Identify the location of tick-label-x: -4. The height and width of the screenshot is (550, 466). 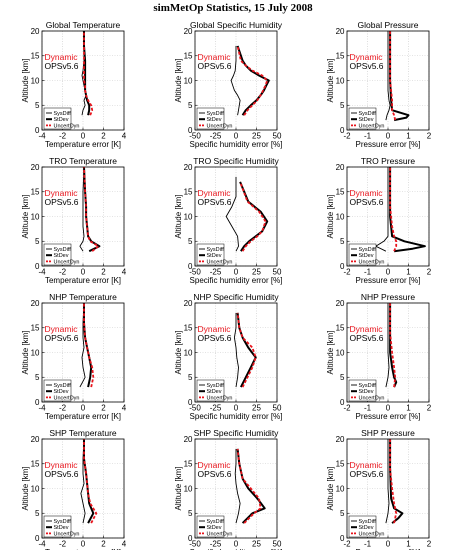
(42, 544).